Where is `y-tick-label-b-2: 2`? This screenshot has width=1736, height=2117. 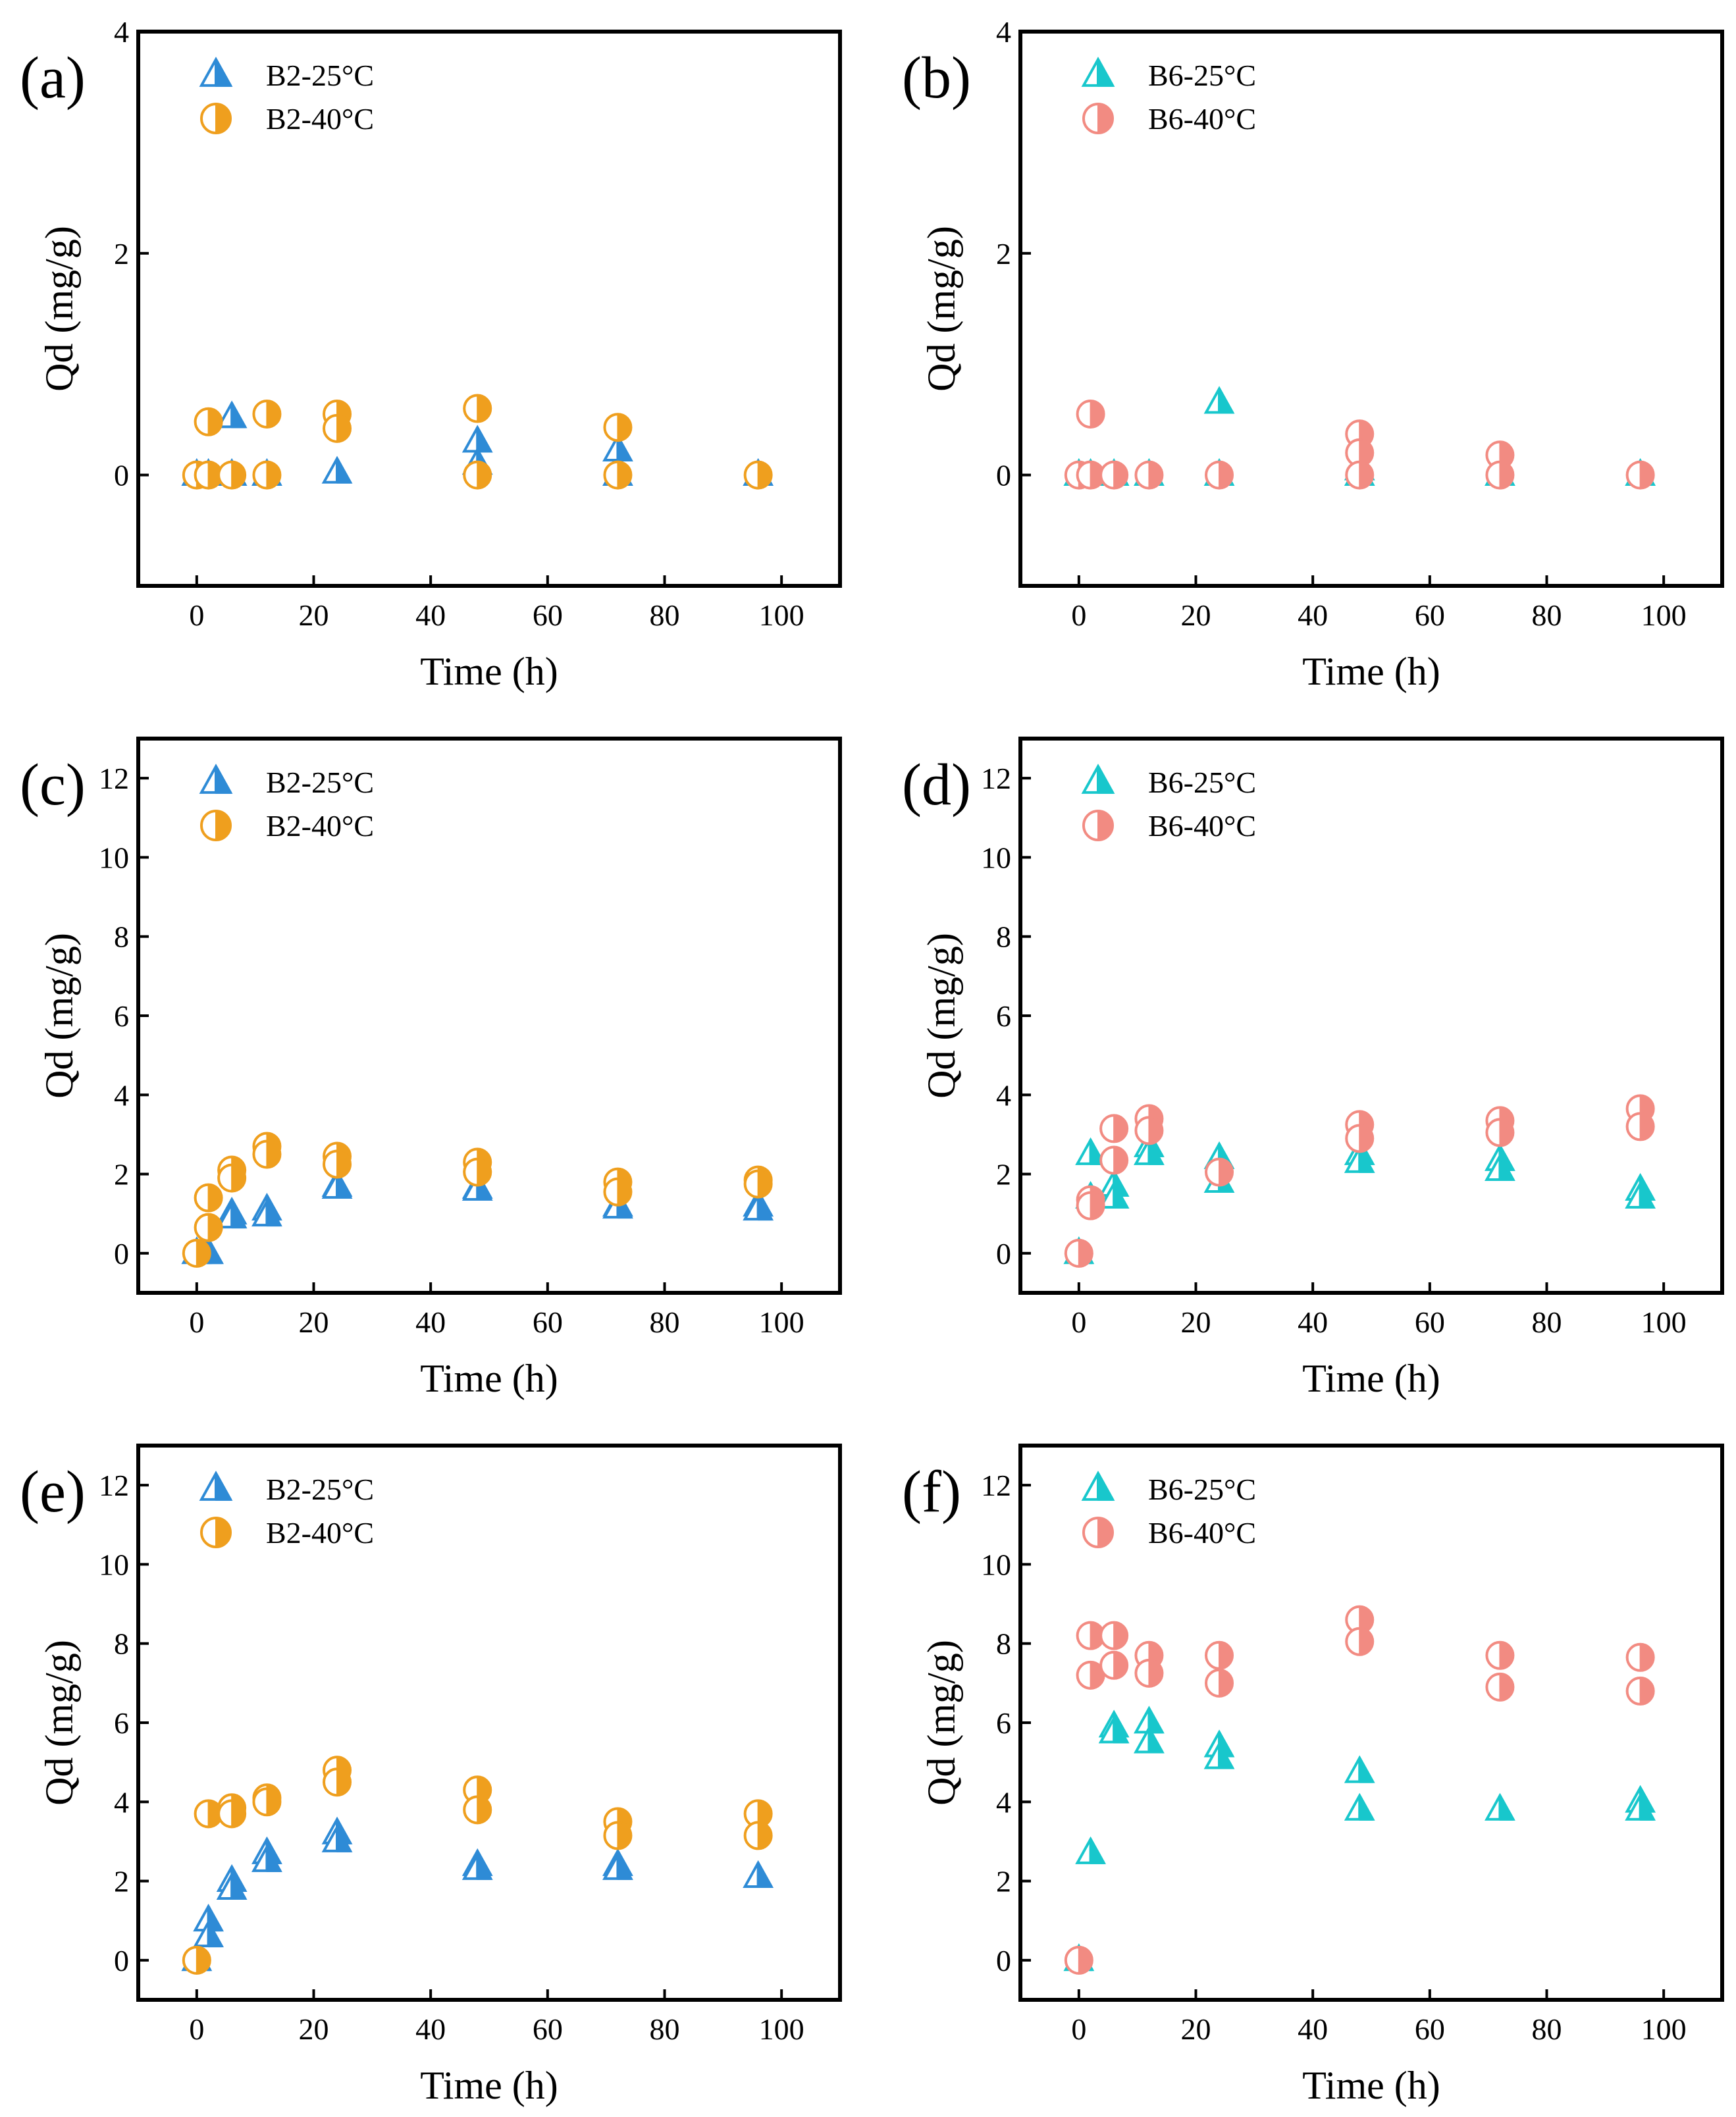
y-tick-label-b-2: 2 is located at coordinates (1003, 254).